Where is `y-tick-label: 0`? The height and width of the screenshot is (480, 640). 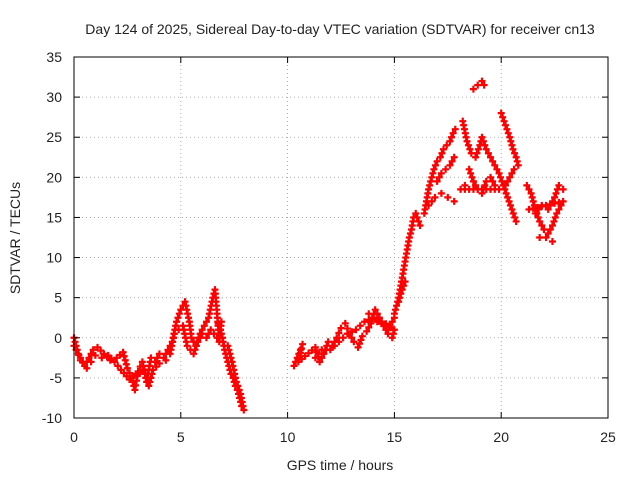 y-tick-label: 0 is located at coordinates (58, 338).